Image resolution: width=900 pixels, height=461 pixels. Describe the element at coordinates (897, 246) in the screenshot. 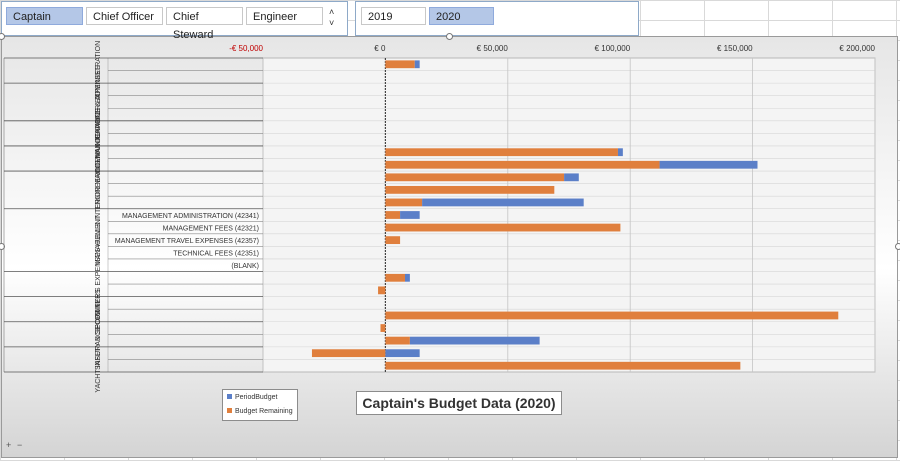

I see `chart-resize-handle-right` at that location.